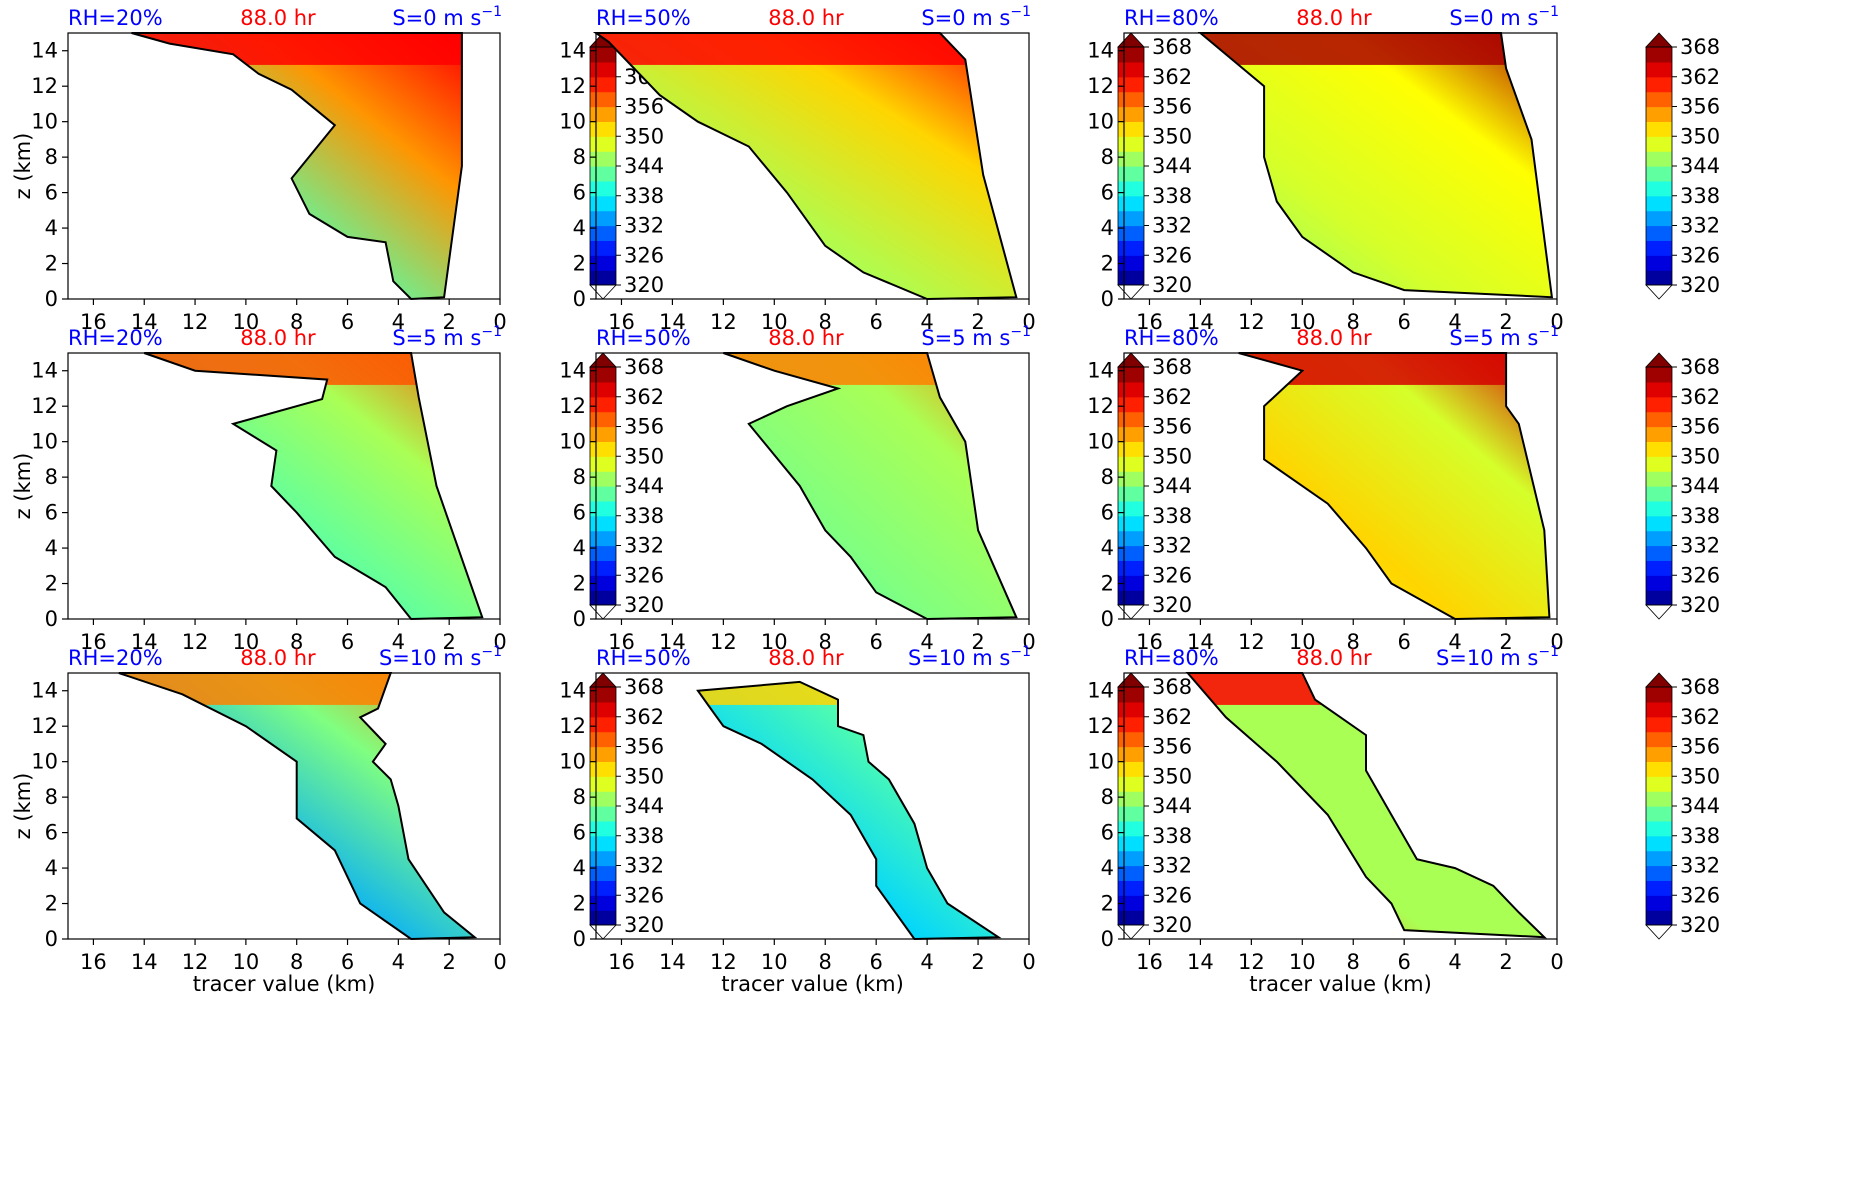 This screenshot has width=1866, height=1191. I want to click on x-tick-label: 10, so click(1302, 642).